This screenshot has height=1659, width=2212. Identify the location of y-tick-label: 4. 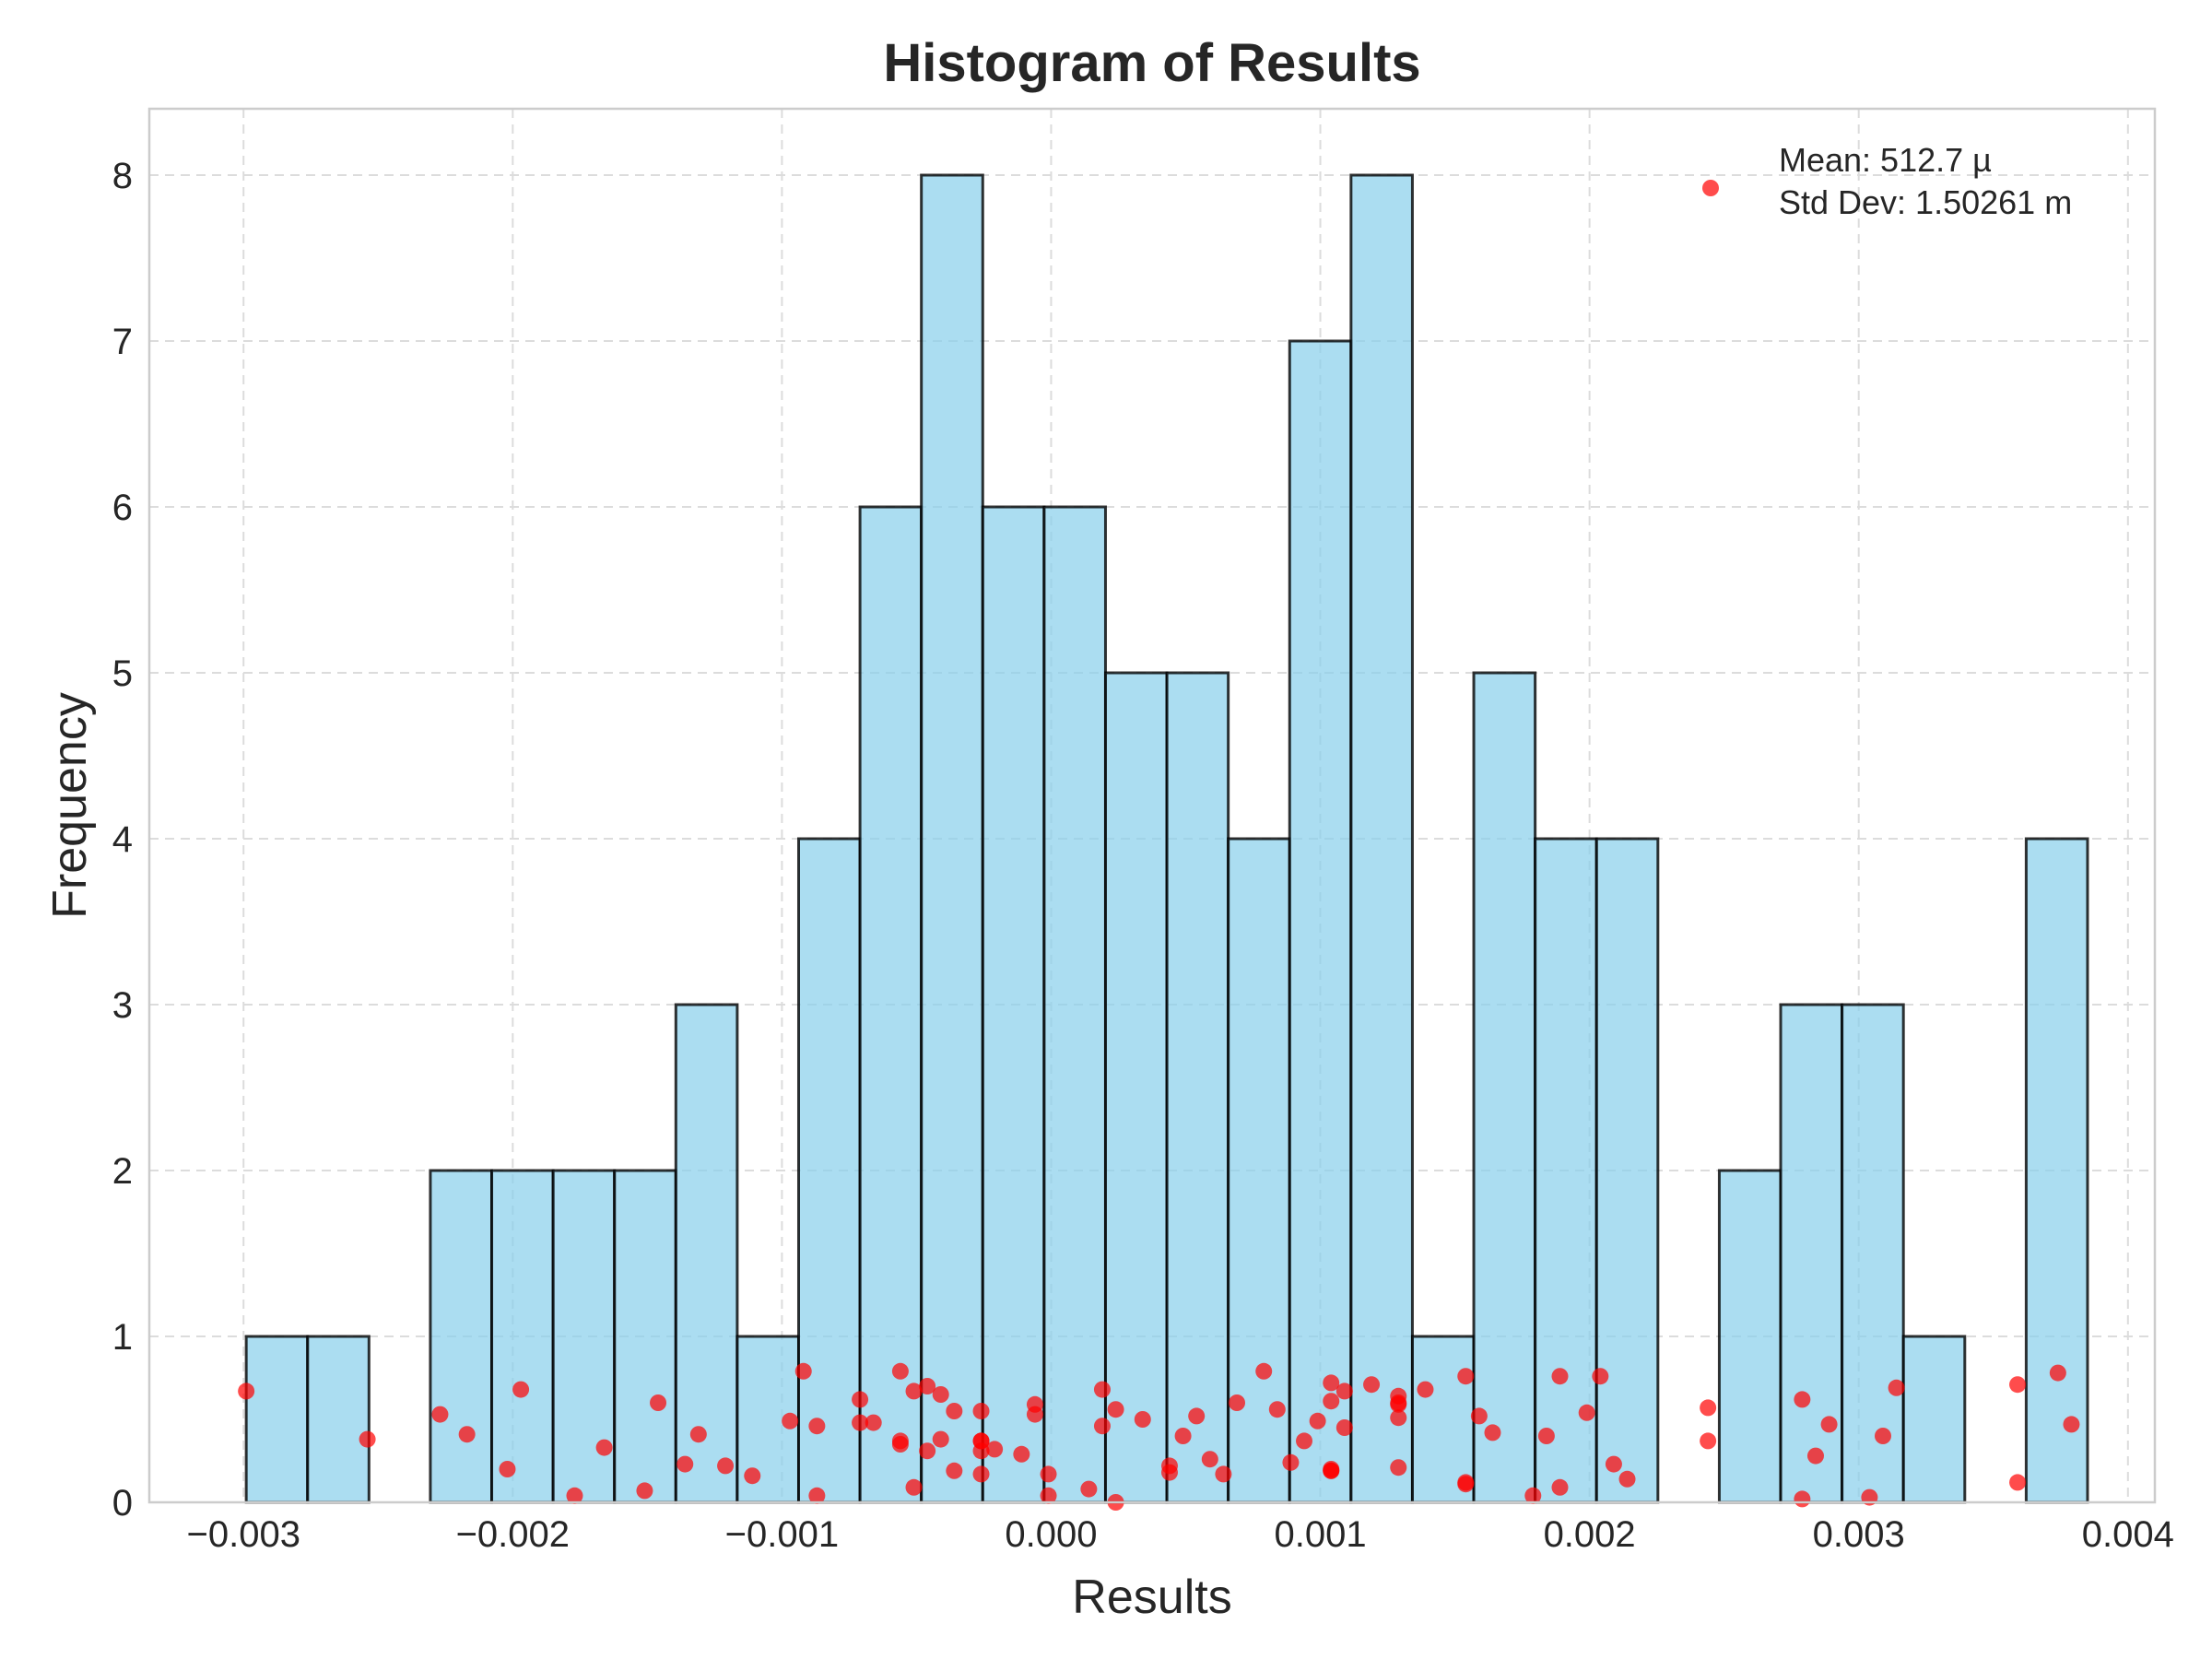
(122, 839).